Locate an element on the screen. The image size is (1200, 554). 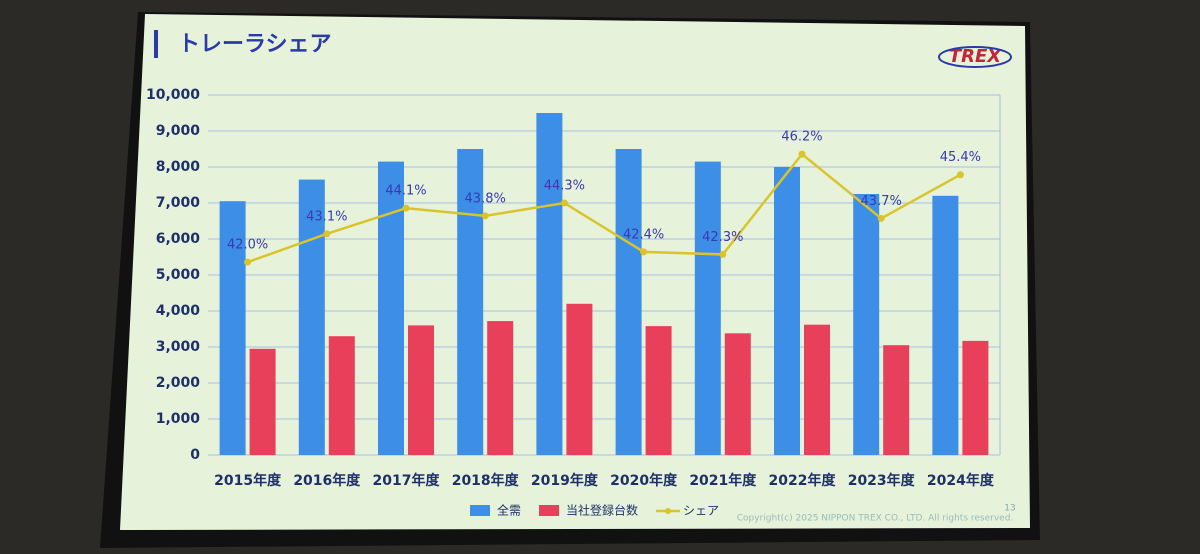
x-tick-label: 2023年度 is located at coordinates (882, 480).